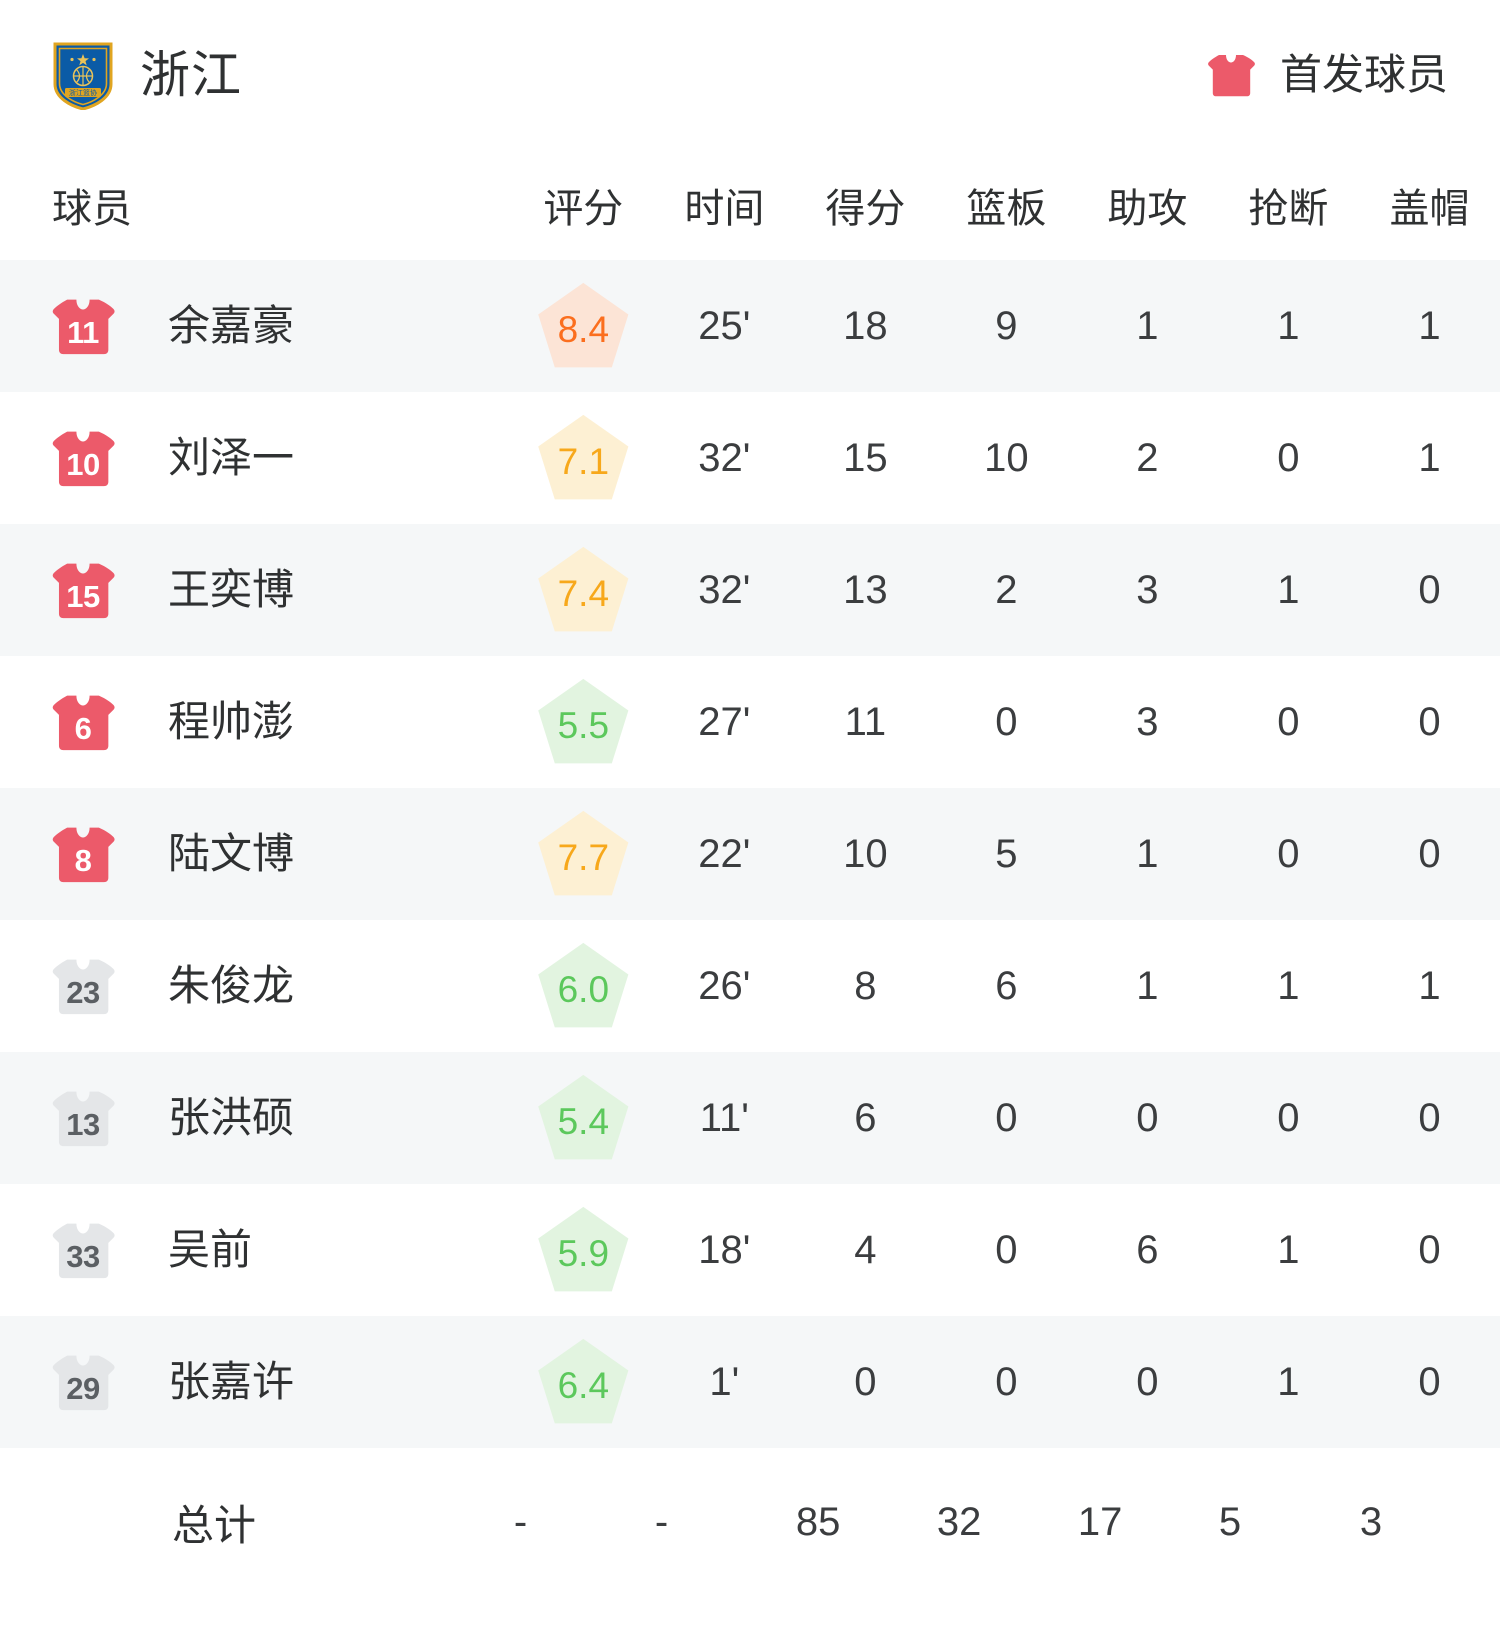 The height and width of the screenshot is (1648, 1500). What do you see at coordinates (724, 853) in the screenshot?
I see `minutes-cell: 22'` at bounding box center [724, 853].